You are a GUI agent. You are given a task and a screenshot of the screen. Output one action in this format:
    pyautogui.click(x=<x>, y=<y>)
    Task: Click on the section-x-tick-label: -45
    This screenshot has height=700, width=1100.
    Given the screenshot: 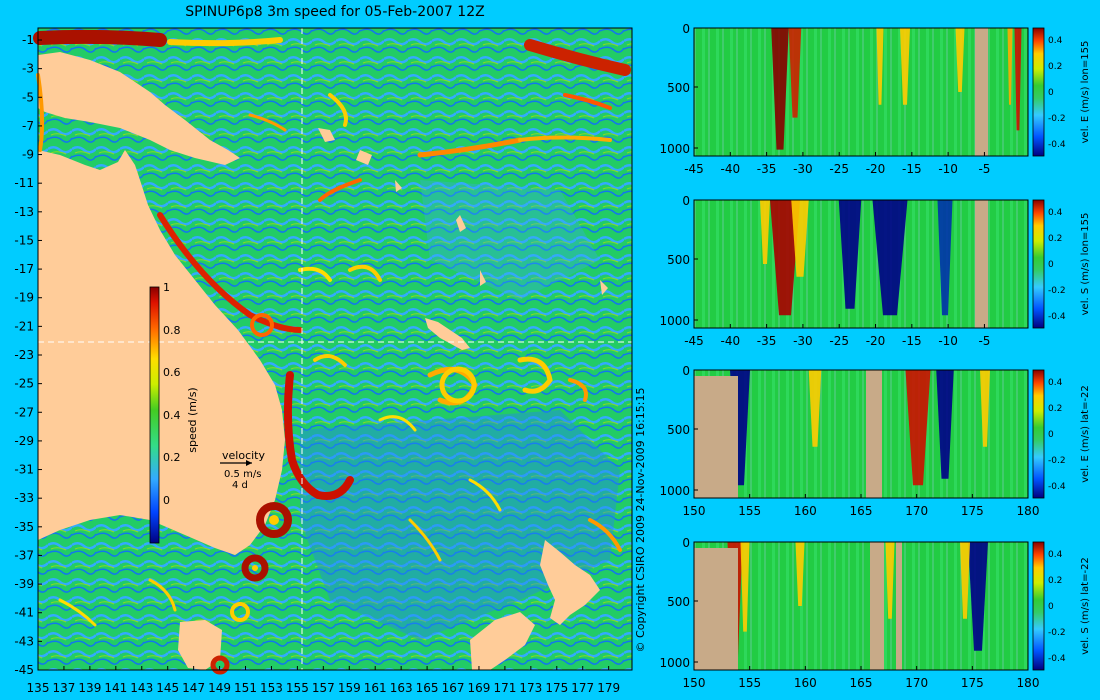 What is the action you would take?
    pyautogui.click(x=694, y=341)
    